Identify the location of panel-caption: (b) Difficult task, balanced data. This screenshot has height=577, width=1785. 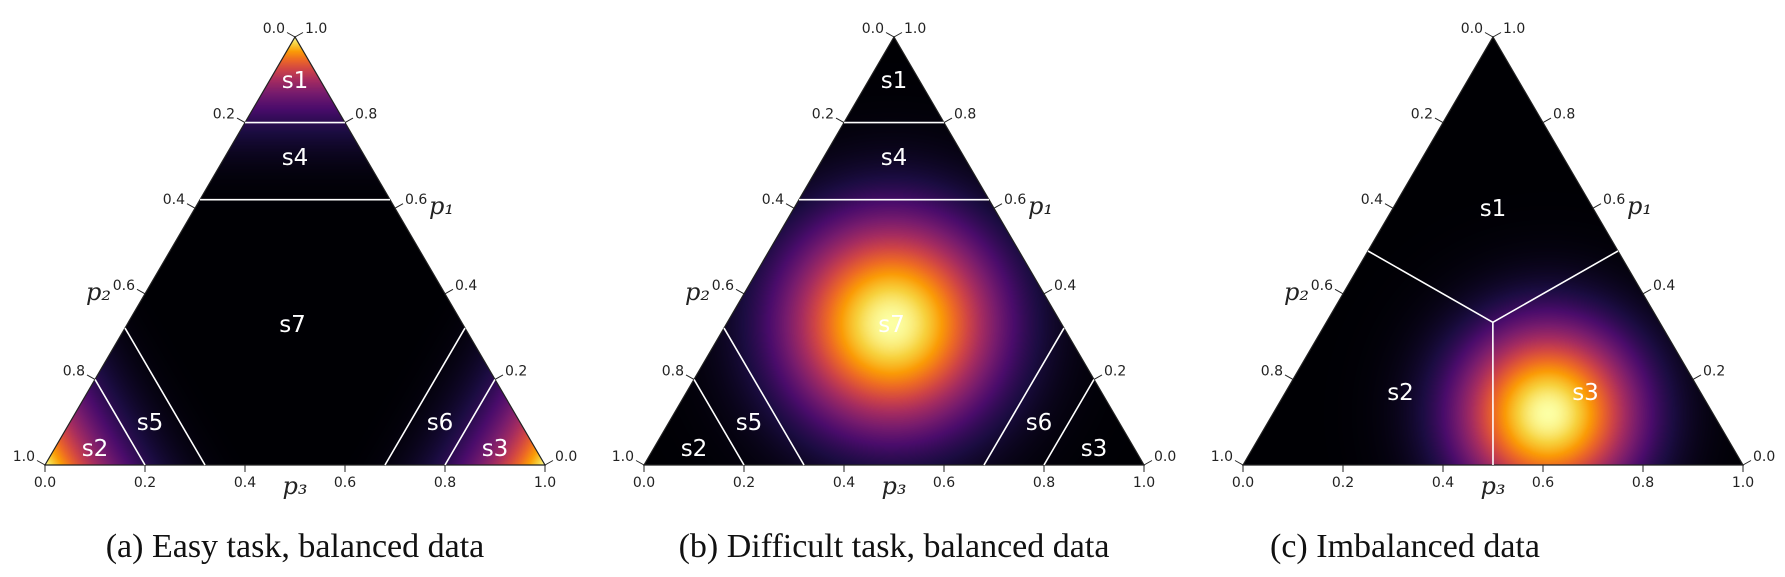
(894, 546).